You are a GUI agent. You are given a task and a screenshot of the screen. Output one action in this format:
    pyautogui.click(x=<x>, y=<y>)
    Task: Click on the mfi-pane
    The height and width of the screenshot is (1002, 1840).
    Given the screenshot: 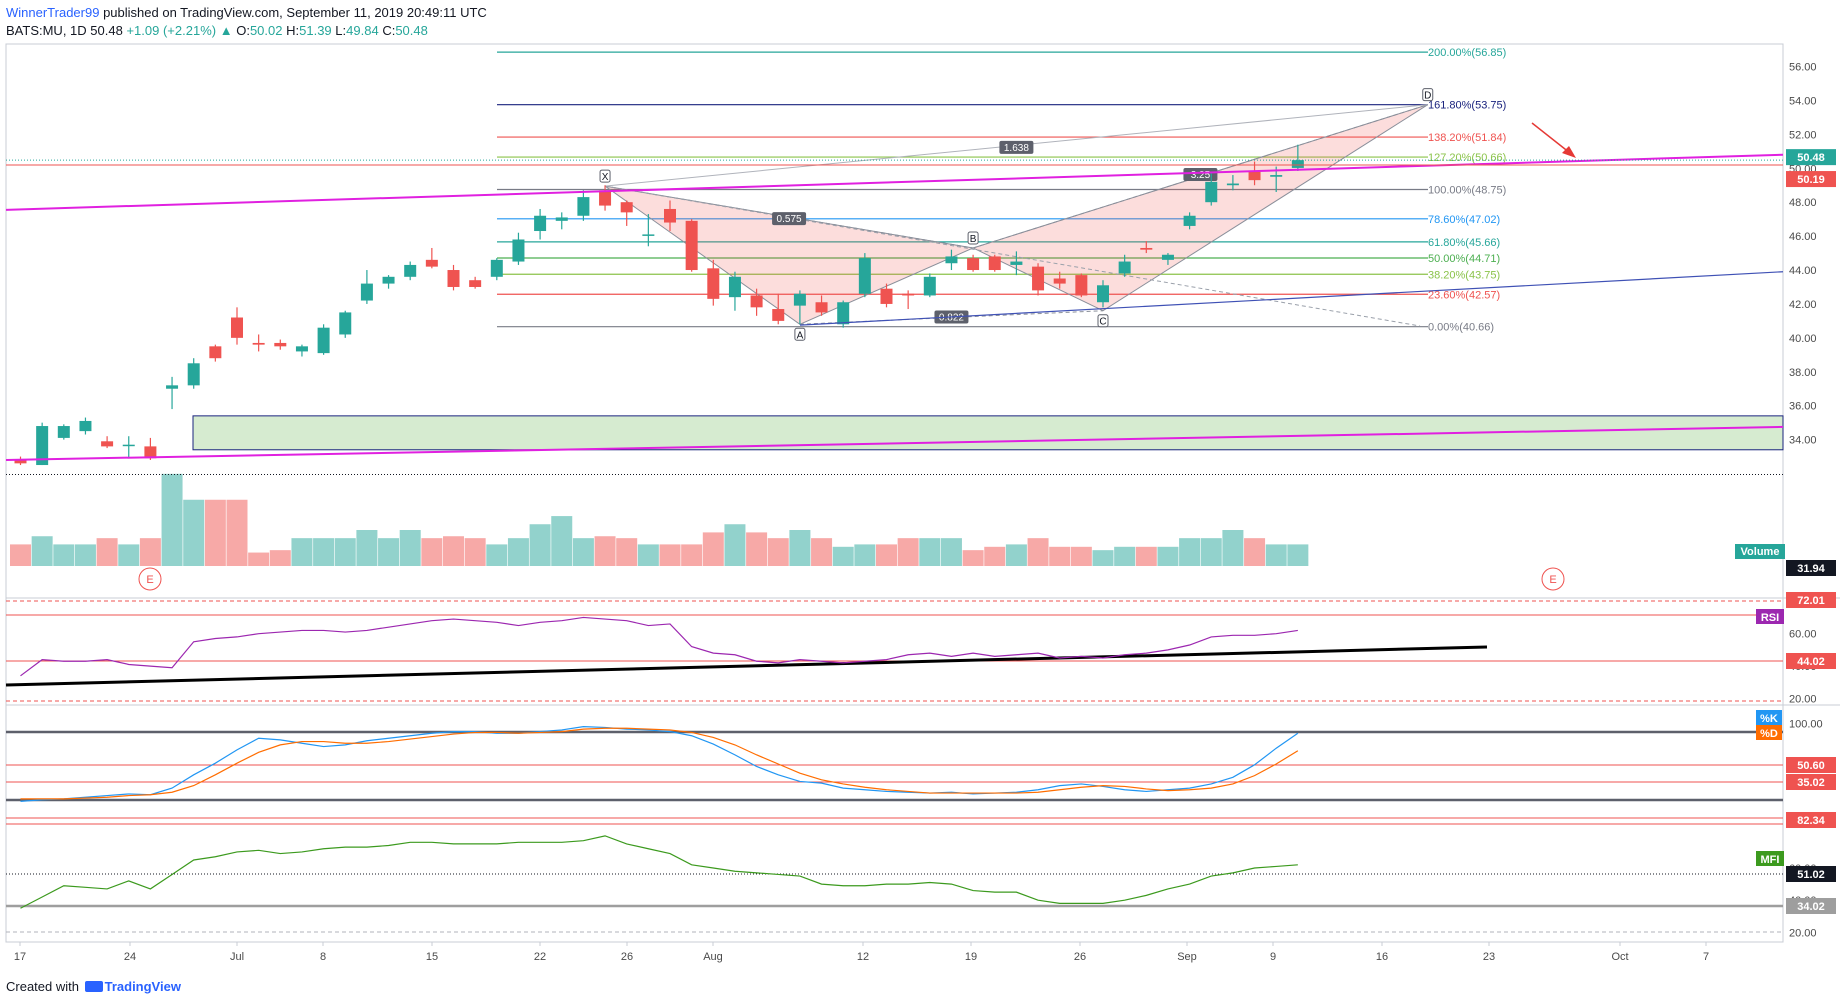 What is the action you would take?
    pyautogui.click(x=894, y=878)
    